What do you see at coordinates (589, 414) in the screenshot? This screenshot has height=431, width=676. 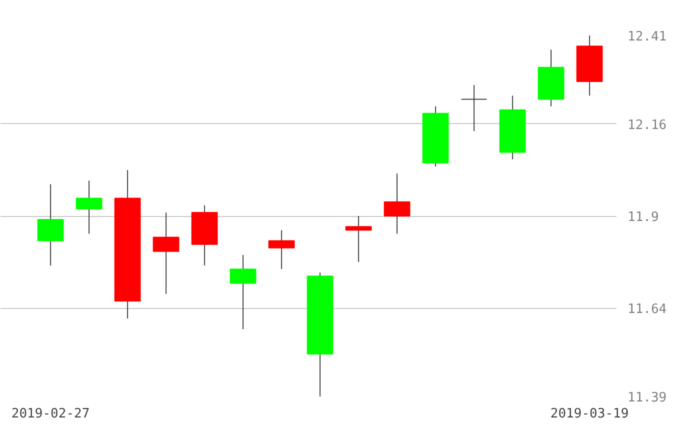 I see `x-tick-label: 2019-03-19` at bounding box center [589, 414].